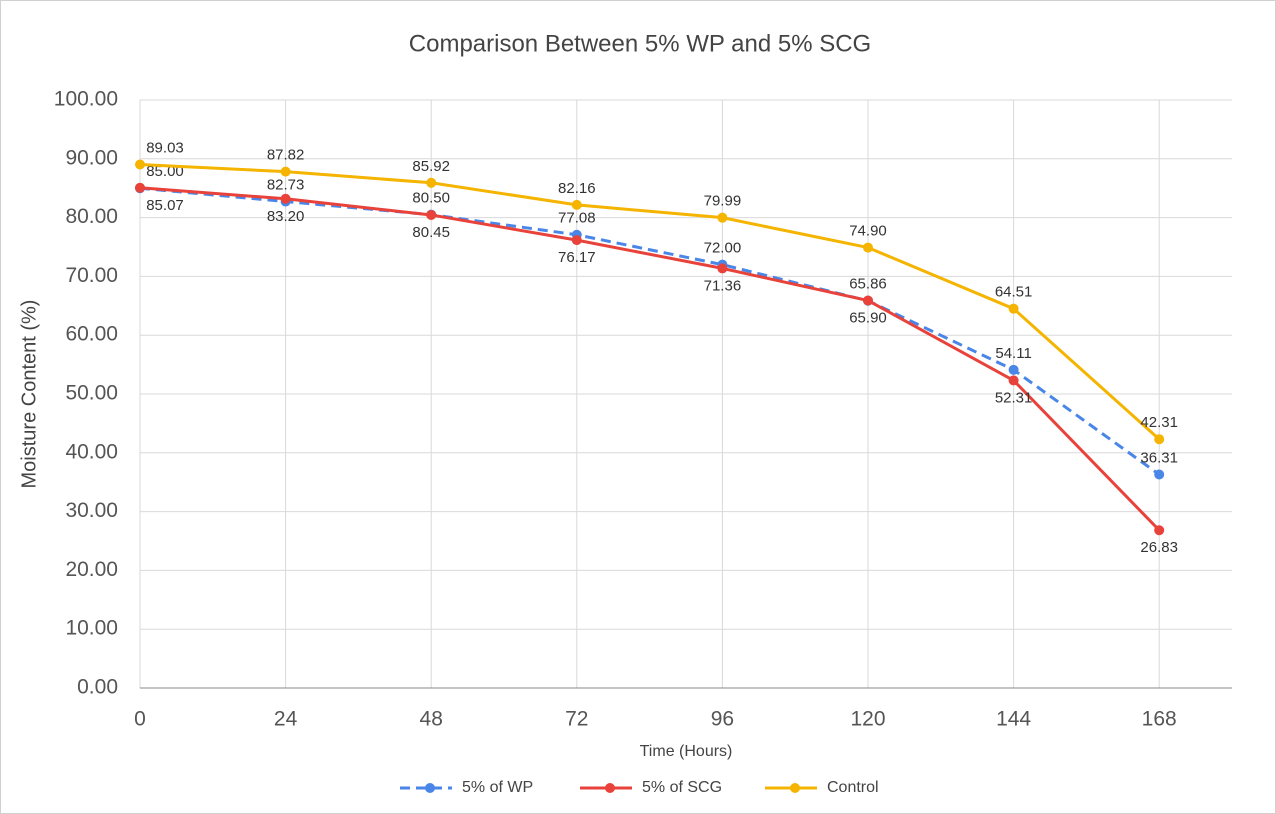 The height and width of the screenshot is (814, 1276). I want to click on data-label: 82.16, so click(577, 188).